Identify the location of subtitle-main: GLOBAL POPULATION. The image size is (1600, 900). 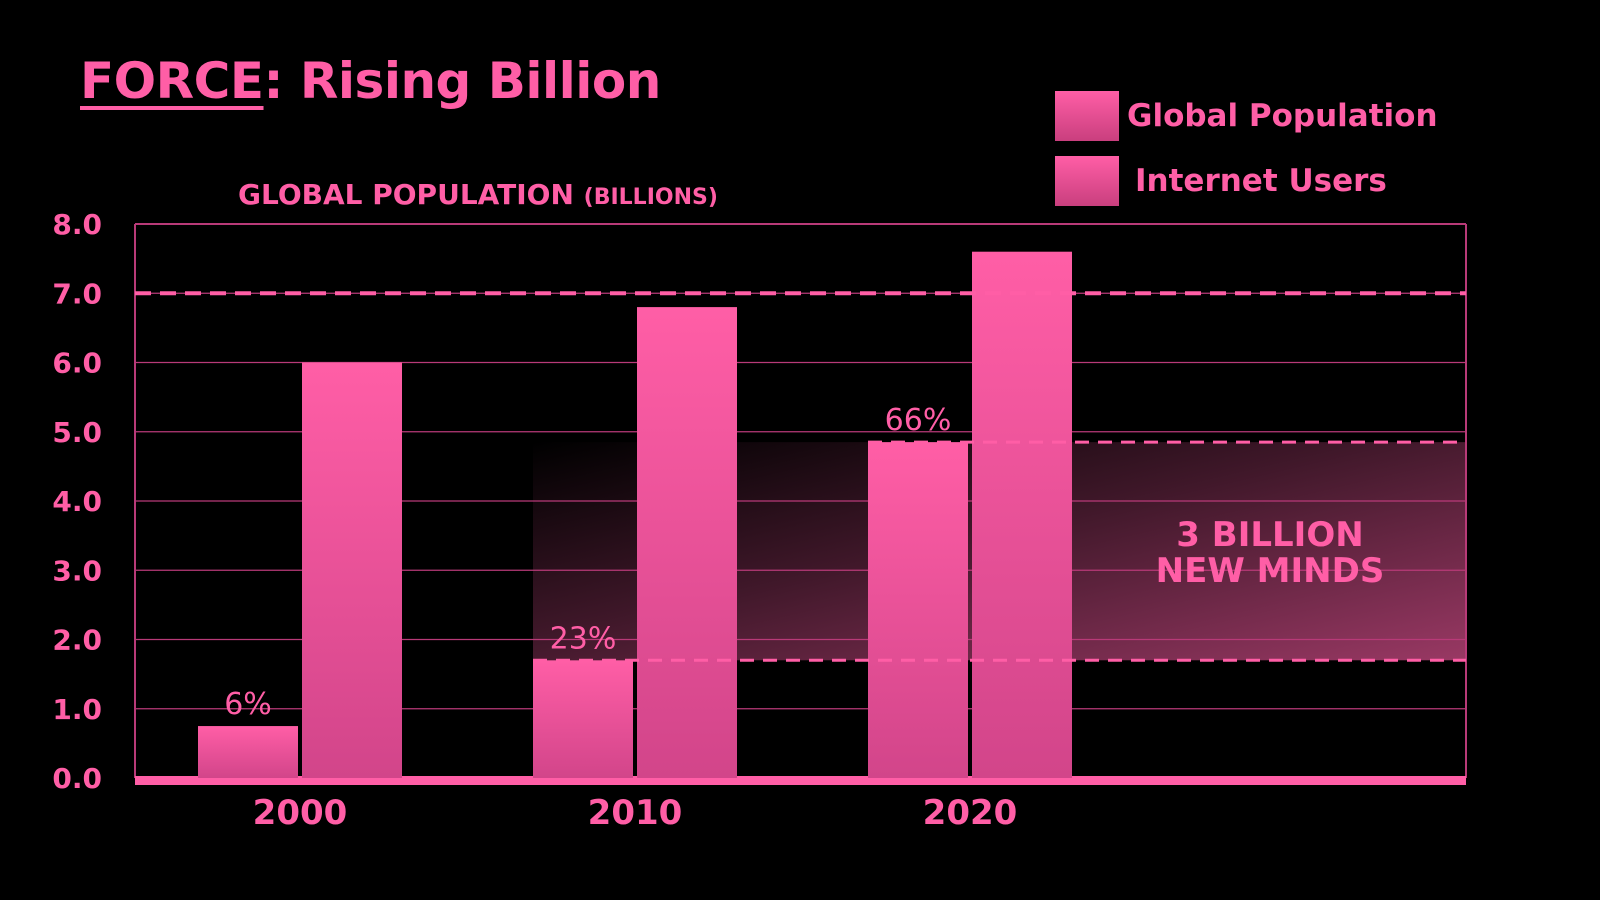
(406, 194).